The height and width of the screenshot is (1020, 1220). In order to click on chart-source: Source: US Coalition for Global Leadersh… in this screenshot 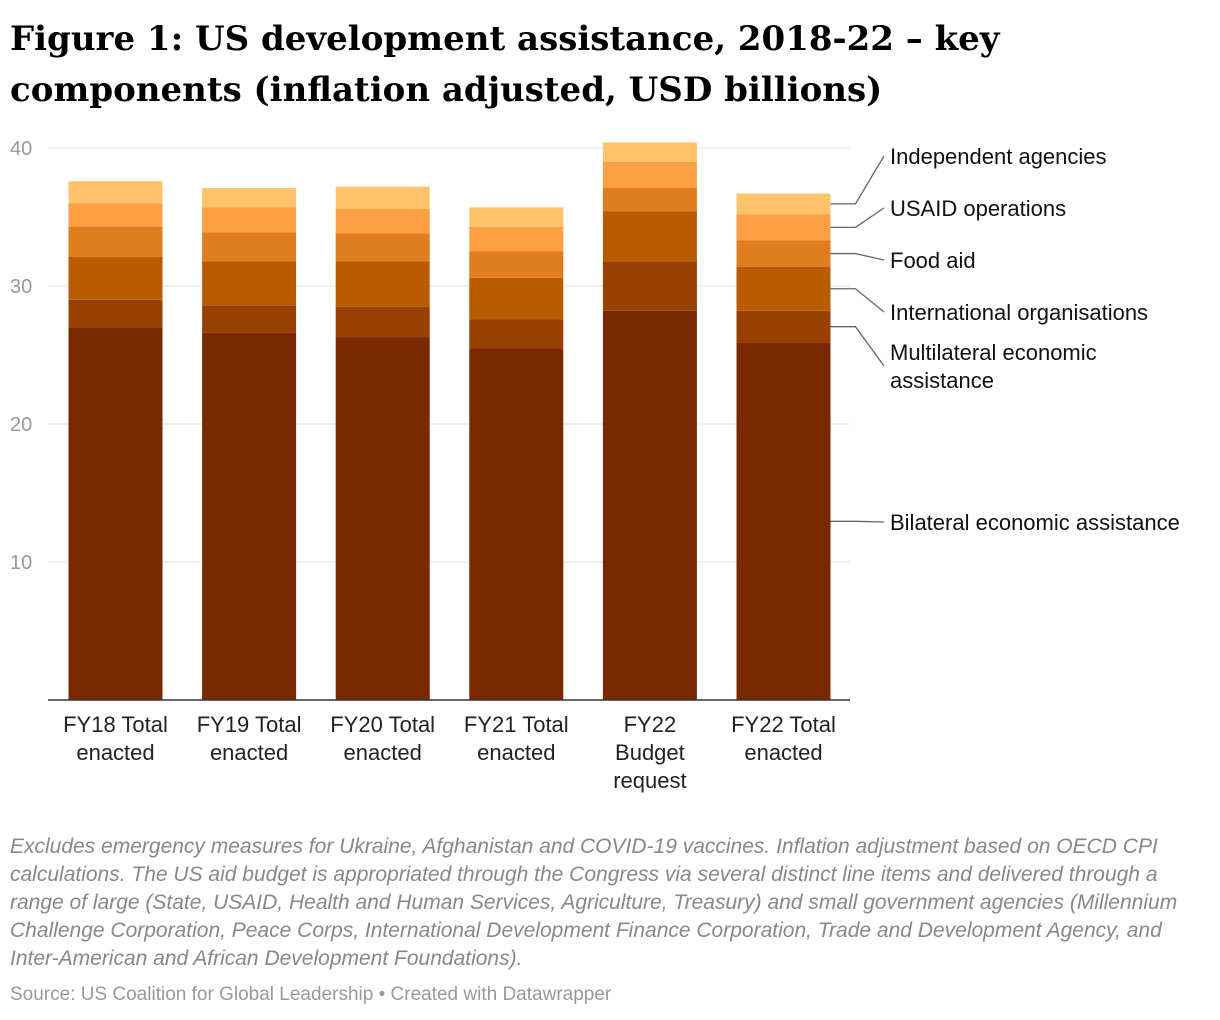, I will do `click(311, 994)`.